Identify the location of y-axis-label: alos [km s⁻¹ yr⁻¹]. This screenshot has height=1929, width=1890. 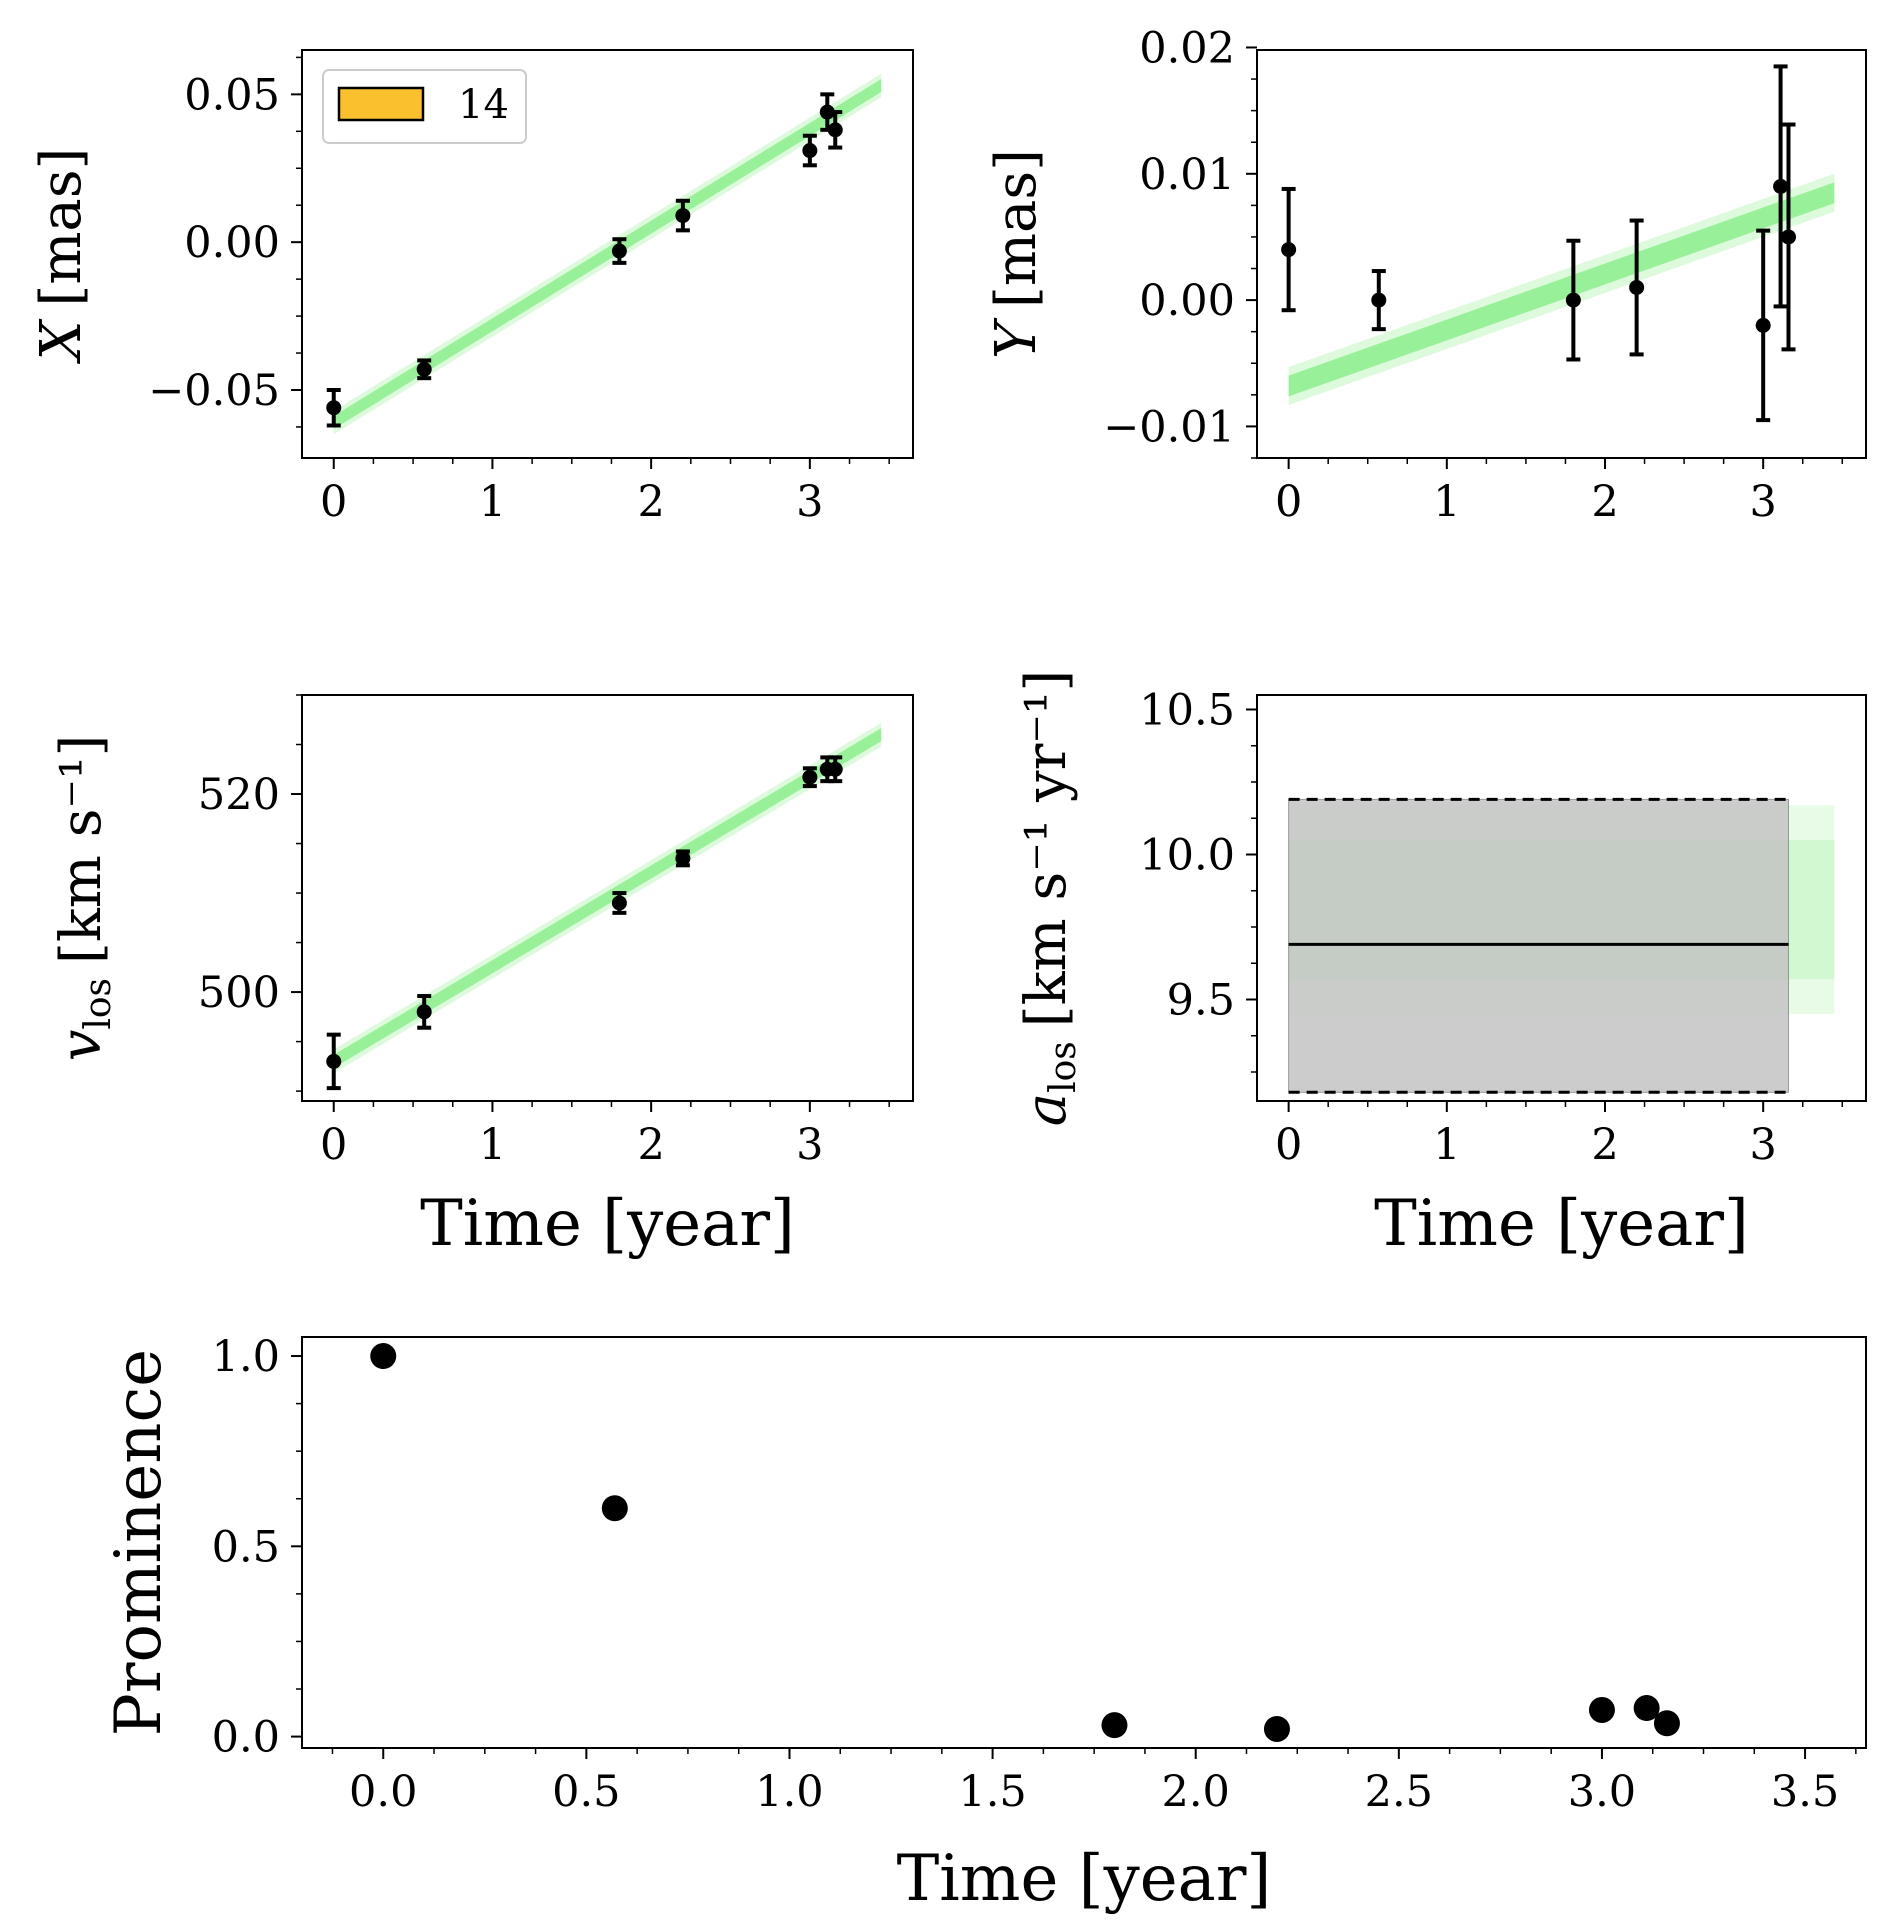
(1049, 898).